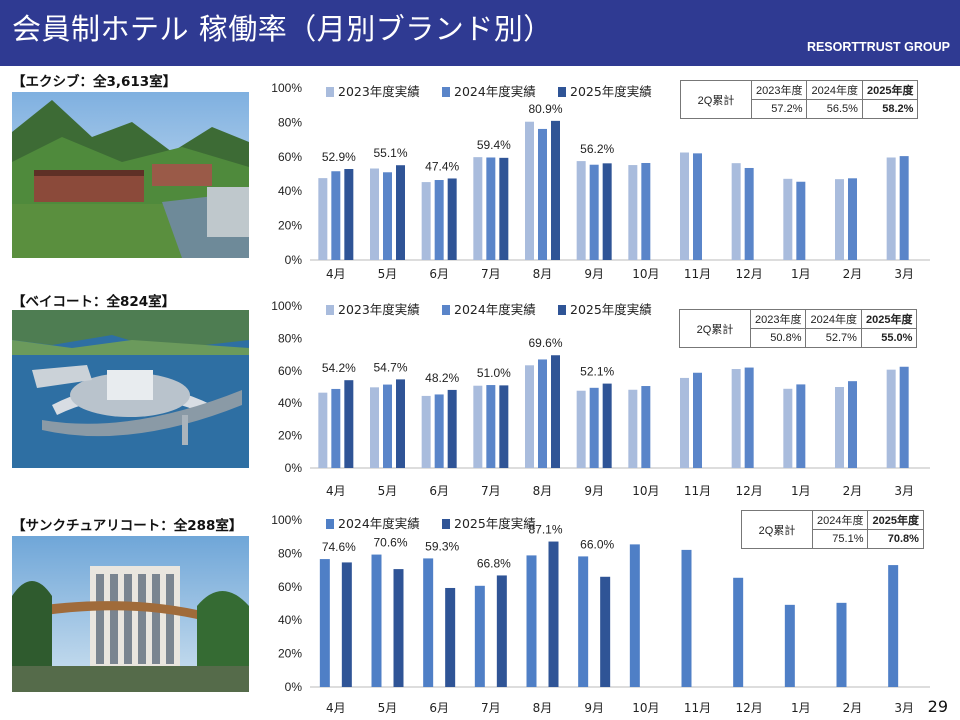 The width and height of the screenshot is (960, 720). Describe the element at coordinates (645, 491) in the screenshot. I see `x-tick-label: 10月` at that location.